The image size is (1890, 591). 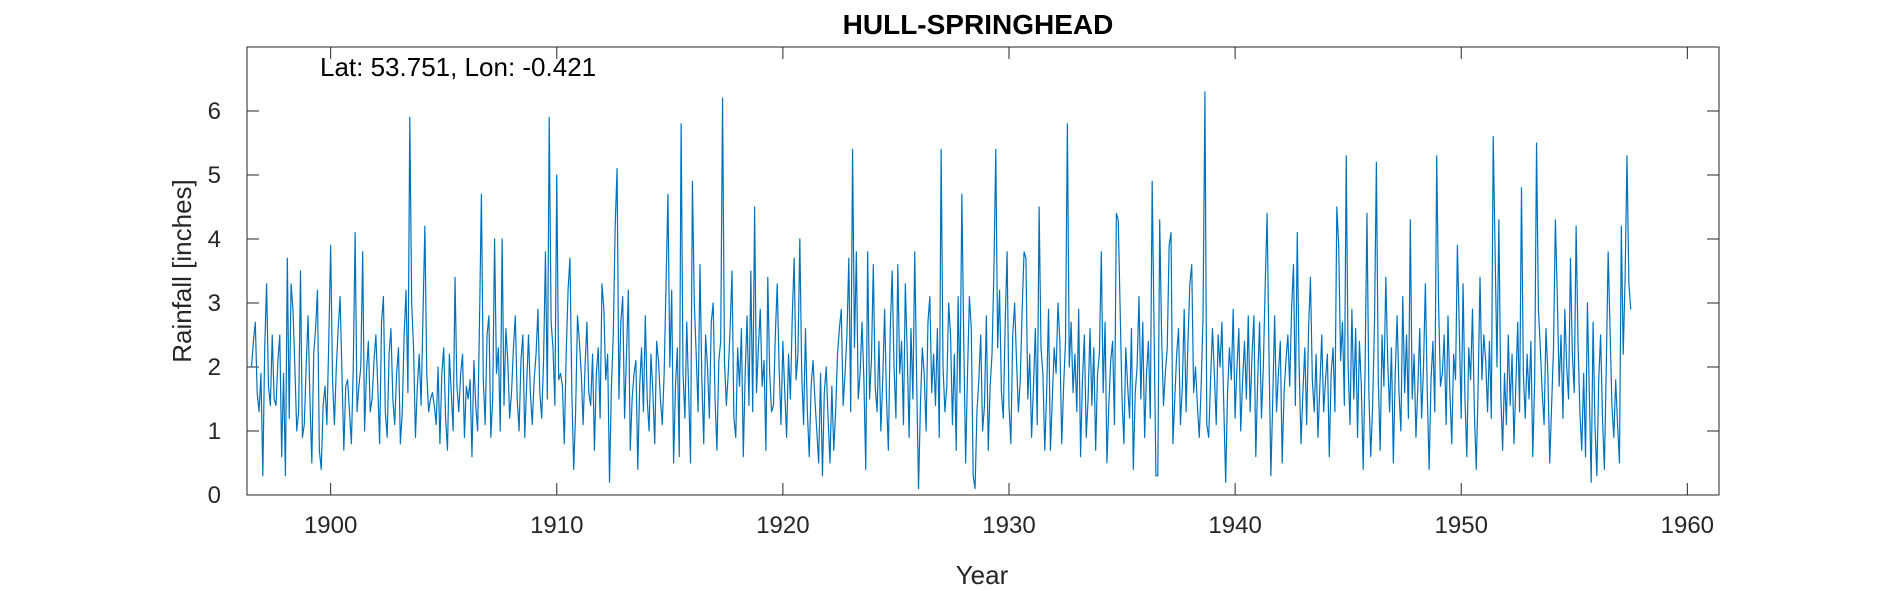 What do you see at coordinates (214, 367) in the screenshot?
I see `y-tick-label: 2` at bounding box center [214, 367].